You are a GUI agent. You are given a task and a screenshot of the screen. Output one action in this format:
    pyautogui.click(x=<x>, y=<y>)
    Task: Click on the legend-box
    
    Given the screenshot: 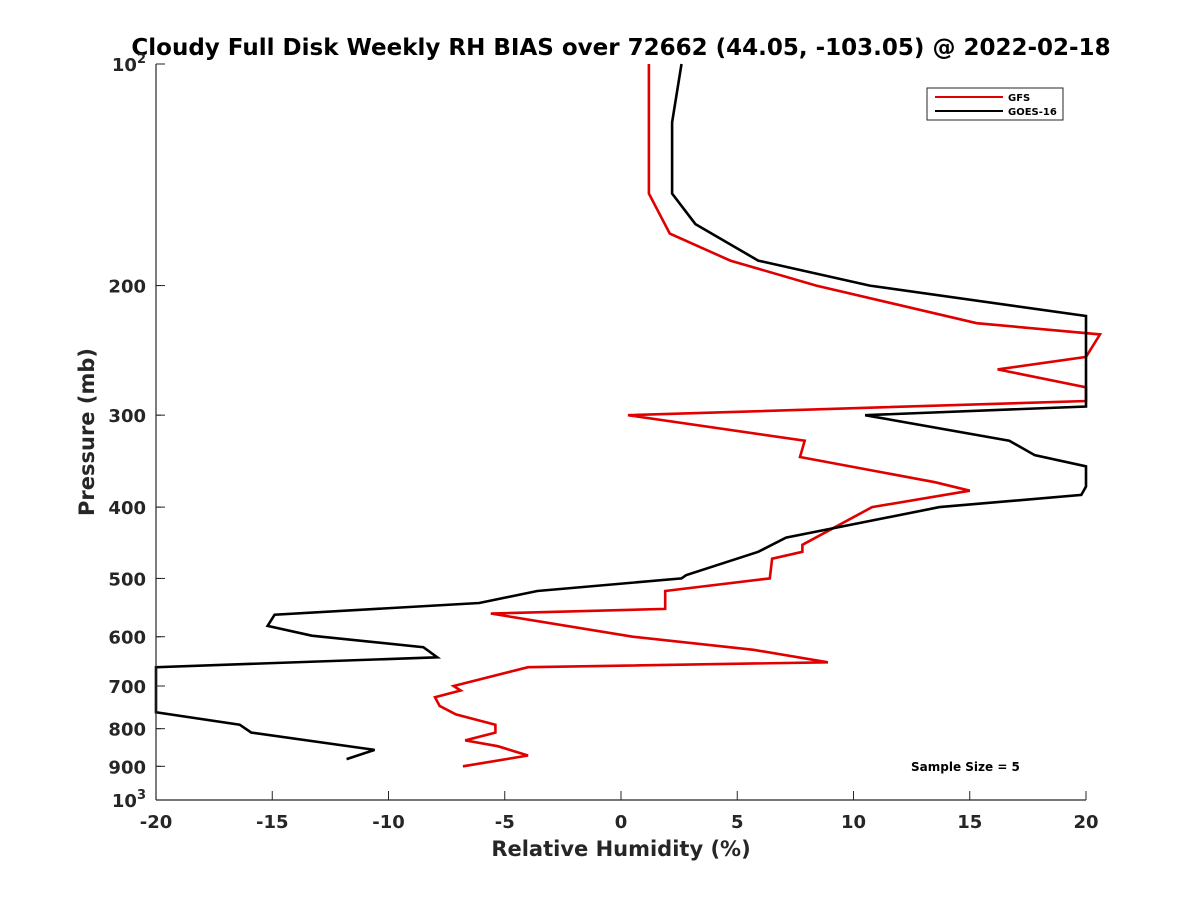 What is the action you would take?
    pyautogui.click(x=995, y=104)
    